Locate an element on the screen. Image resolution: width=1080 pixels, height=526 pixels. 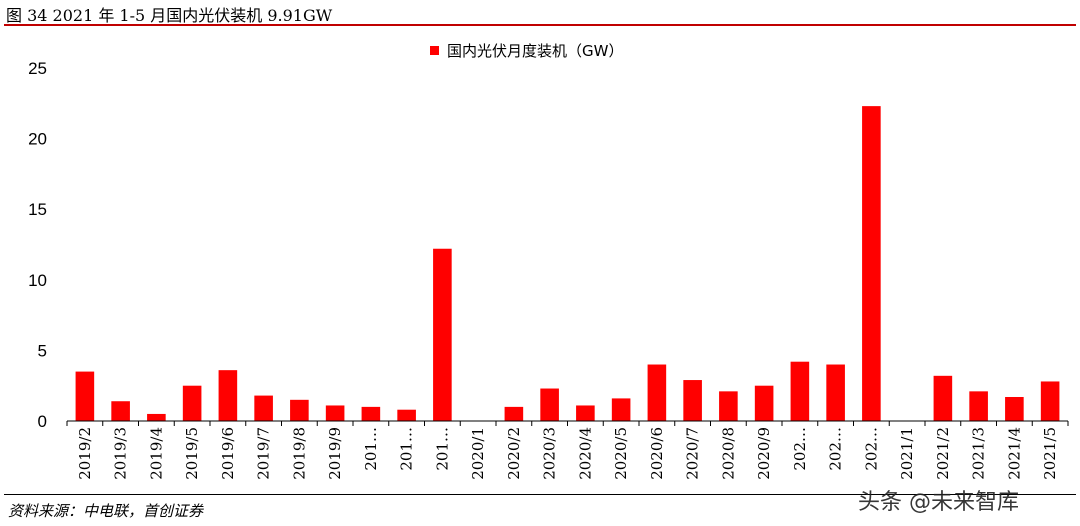
x-tick-label: 2021/5 is located at coordinates (1050, 453).